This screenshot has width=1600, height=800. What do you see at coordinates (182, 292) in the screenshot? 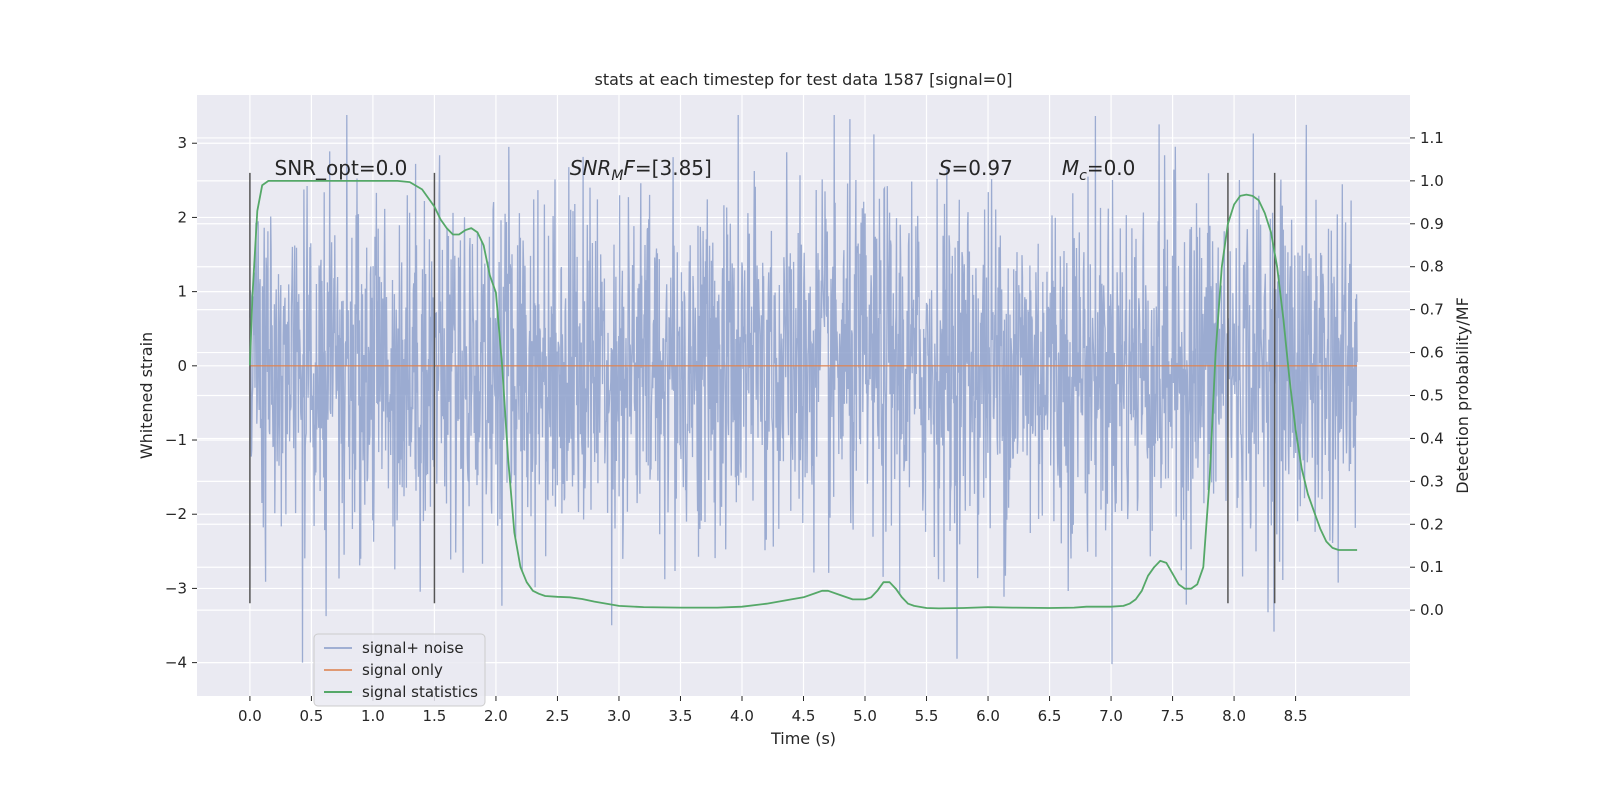
I see `y-tick-label-2: 1` at bounding box center [182, 292].